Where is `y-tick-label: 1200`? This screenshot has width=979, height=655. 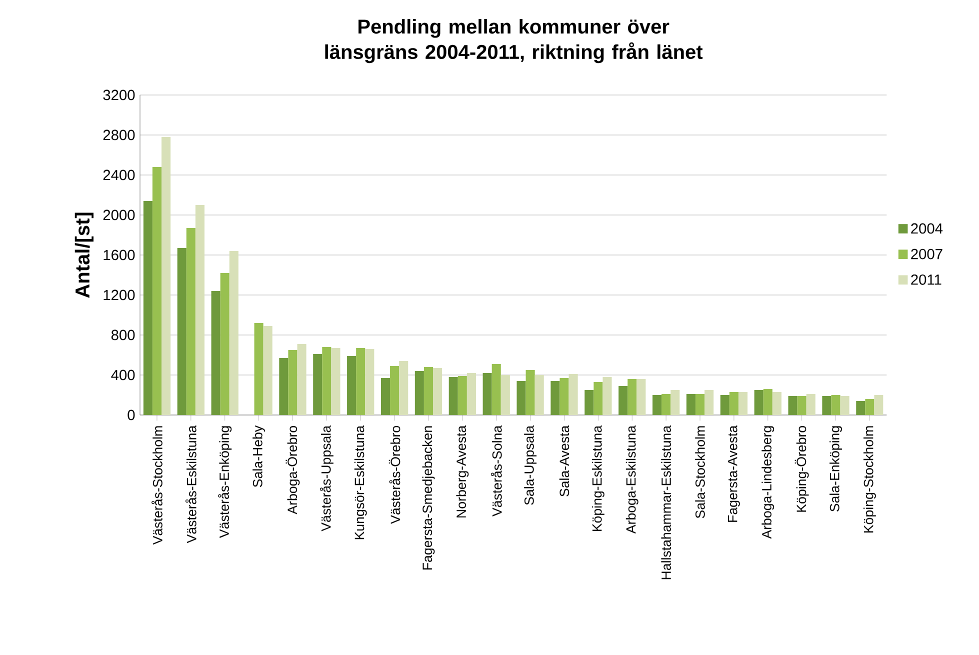
y-tick-label: 1200 is located at coordinates (119, 295).